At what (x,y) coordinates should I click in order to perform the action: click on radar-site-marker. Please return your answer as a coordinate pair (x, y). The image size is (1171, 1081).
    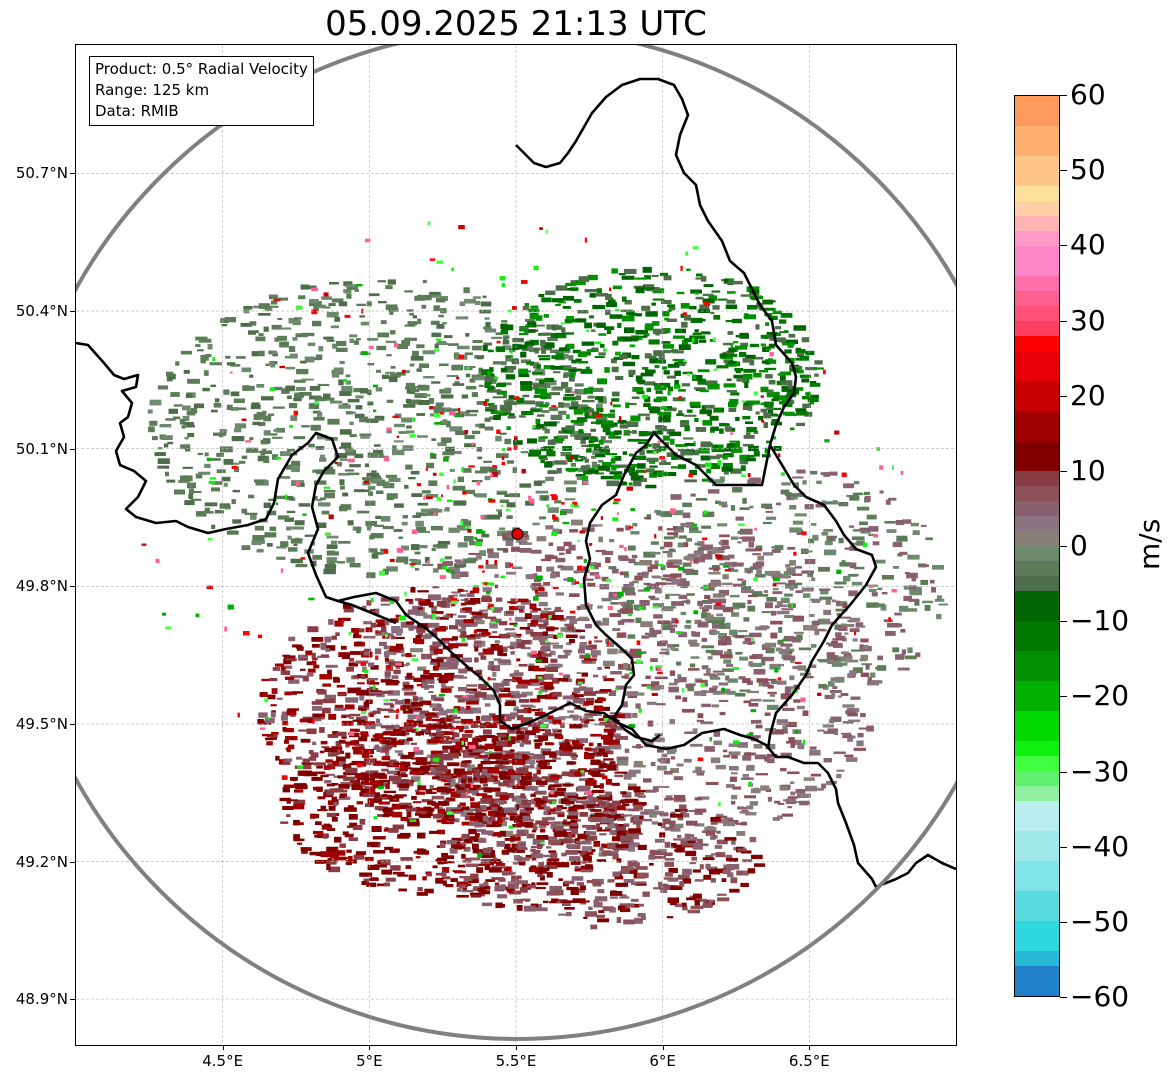
    Looking at the image, I should click on (517, 533).